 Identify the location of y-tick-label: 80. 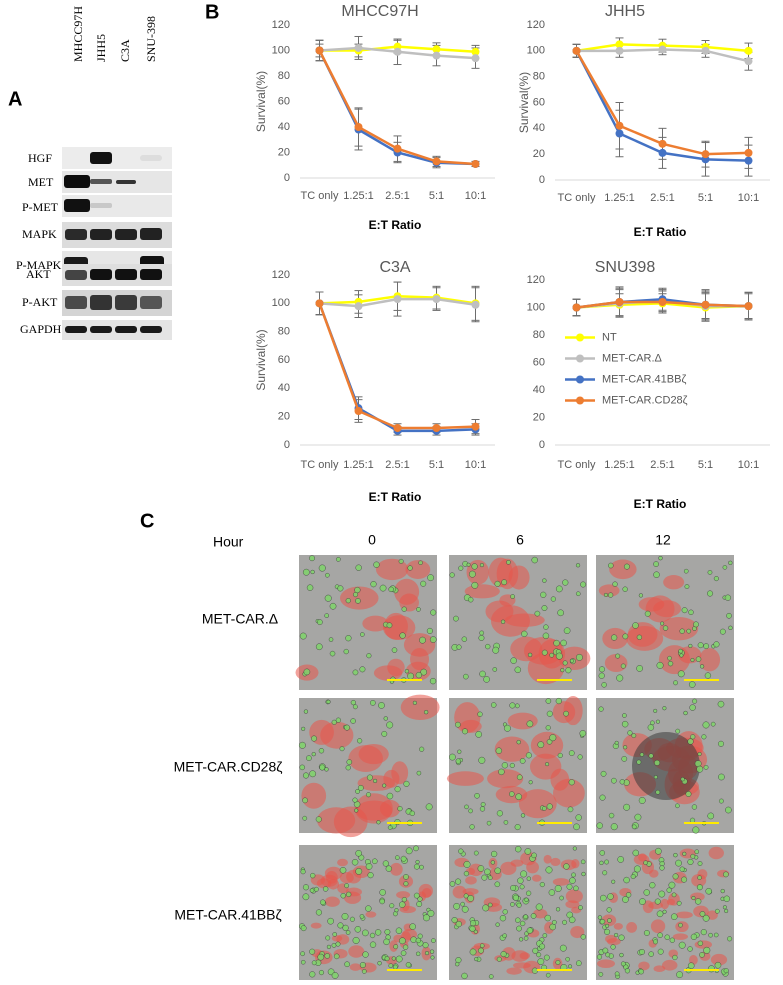
(539, 77).